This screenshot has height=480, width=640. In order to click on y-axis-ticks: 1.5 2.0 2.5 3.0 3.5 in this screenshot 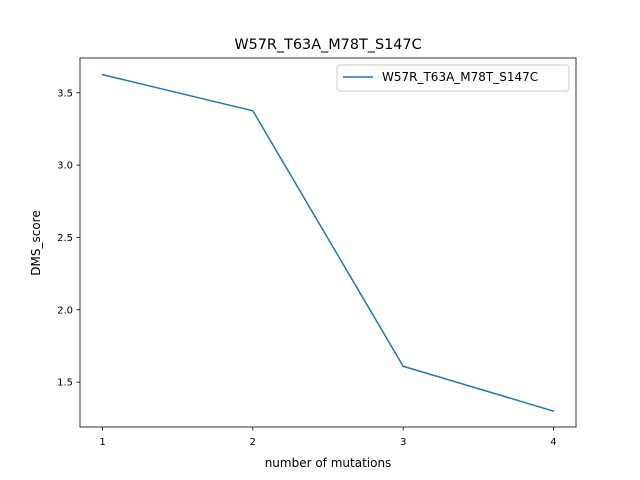, I will do `click(68, 238)`.